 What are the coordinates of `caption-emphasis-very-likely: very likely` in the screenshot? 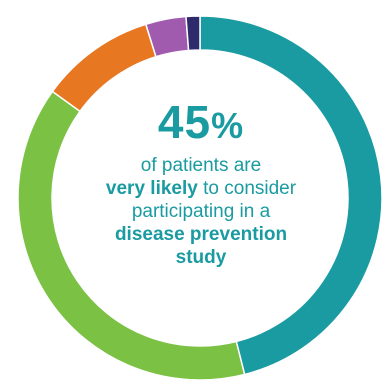 It's located at (151, 188).